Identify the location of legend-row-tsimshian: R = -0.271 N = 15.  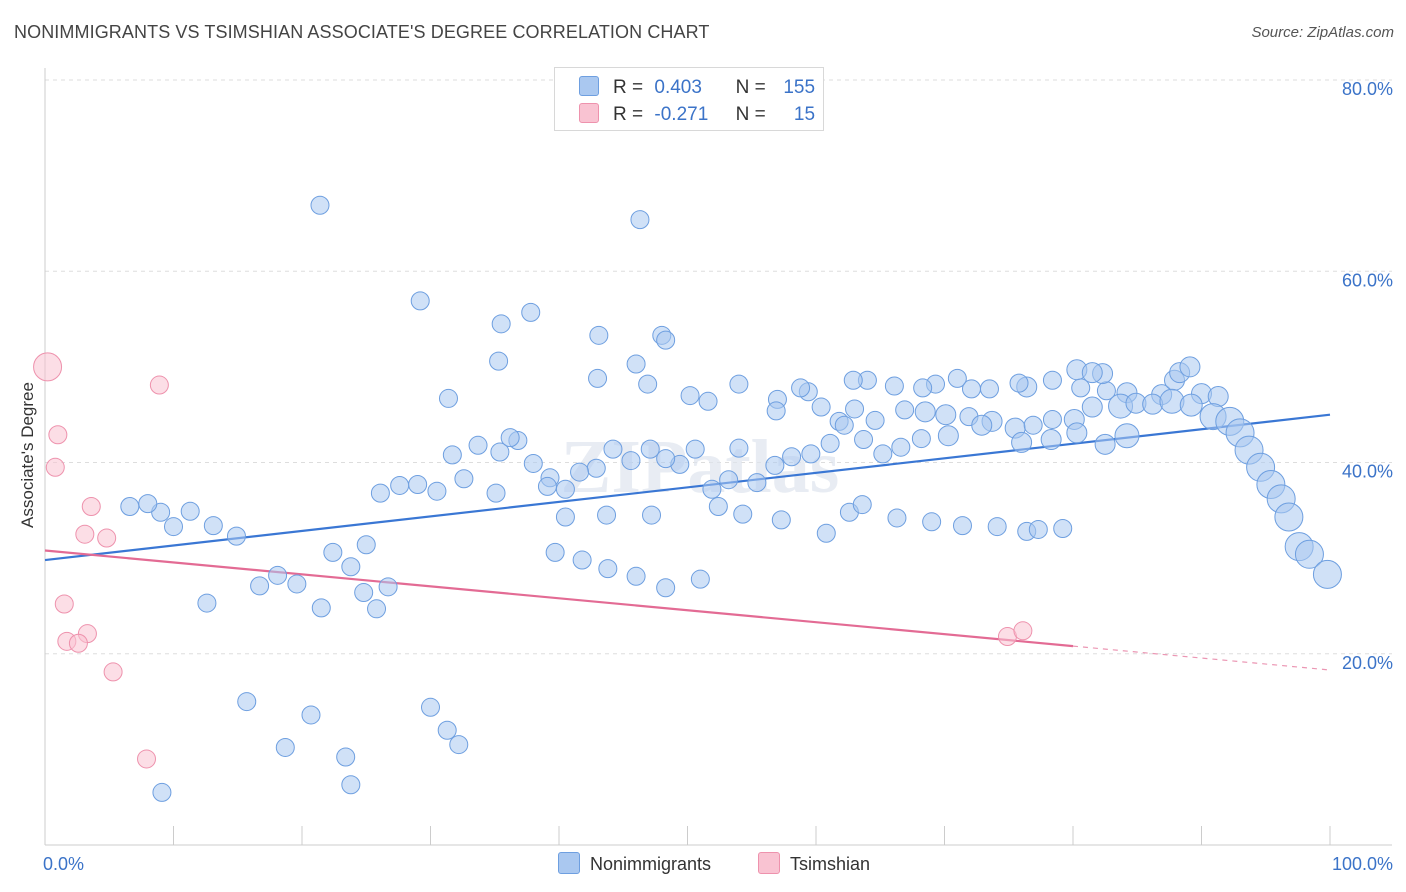
(697, 114).